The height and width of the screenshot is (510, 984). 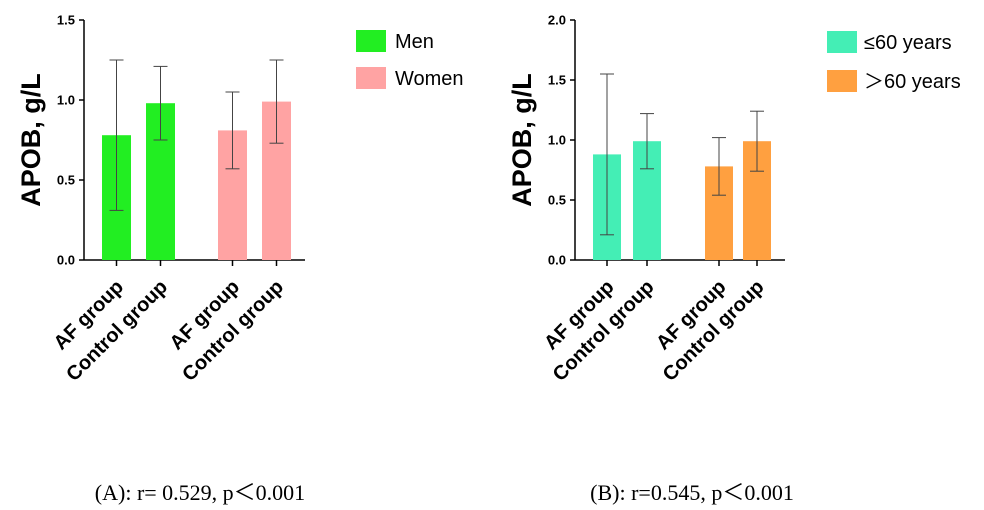 I want to click on figure-caption: (B): r=0.545, p＜0.001, so click(x=692, y=492).